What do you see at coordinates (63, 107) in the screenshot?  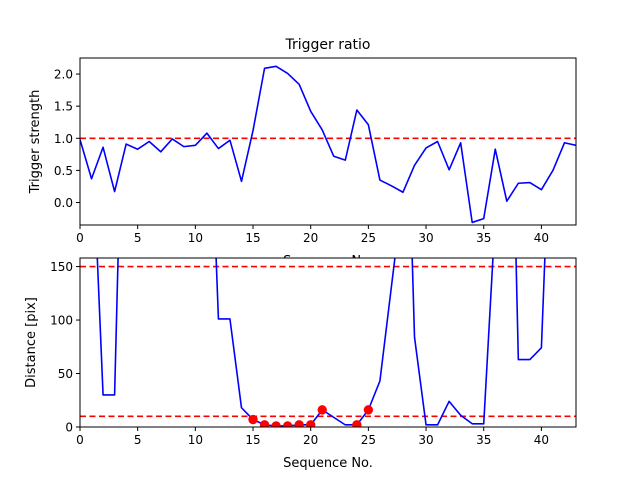 I see `y-tick-label: 1.5` at bounding box center [63, 107].